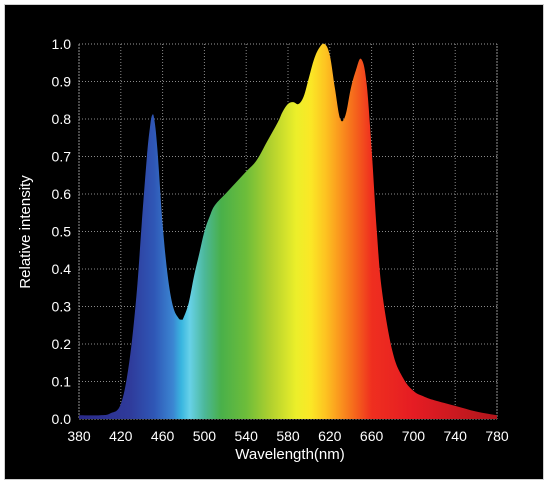 This screenshot has height=485, width=550. I want to click on y-tick-label: 0.6, so click(62, 194).